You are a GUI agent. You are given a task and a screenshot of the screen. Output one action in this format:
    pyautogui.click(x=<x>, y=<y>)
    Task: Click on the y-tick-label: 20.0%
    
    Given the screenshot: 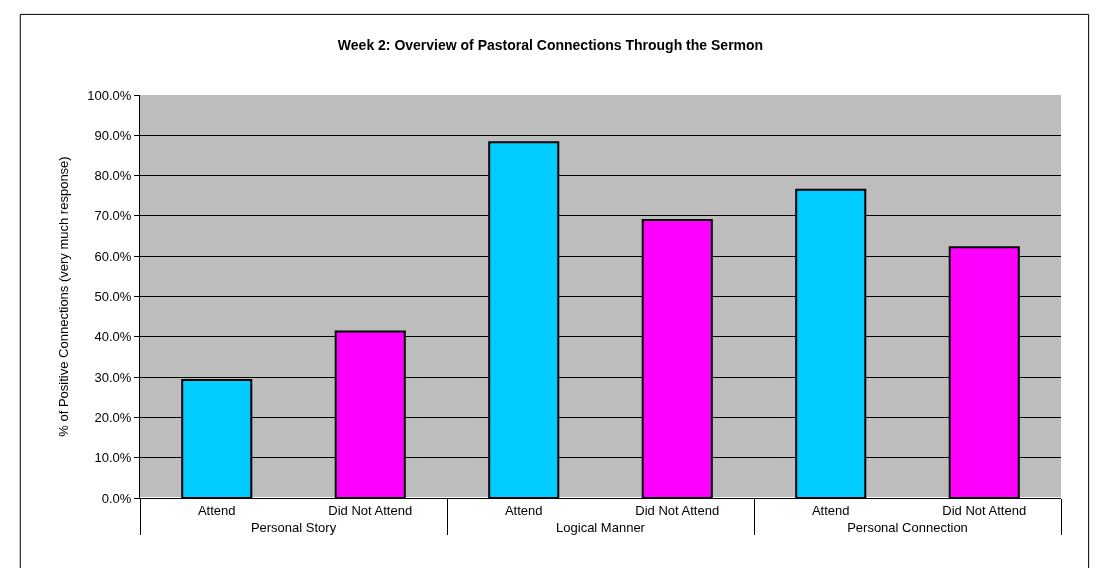 What is the action you would take?
    pyautogui.click(x=113, y=417)
    